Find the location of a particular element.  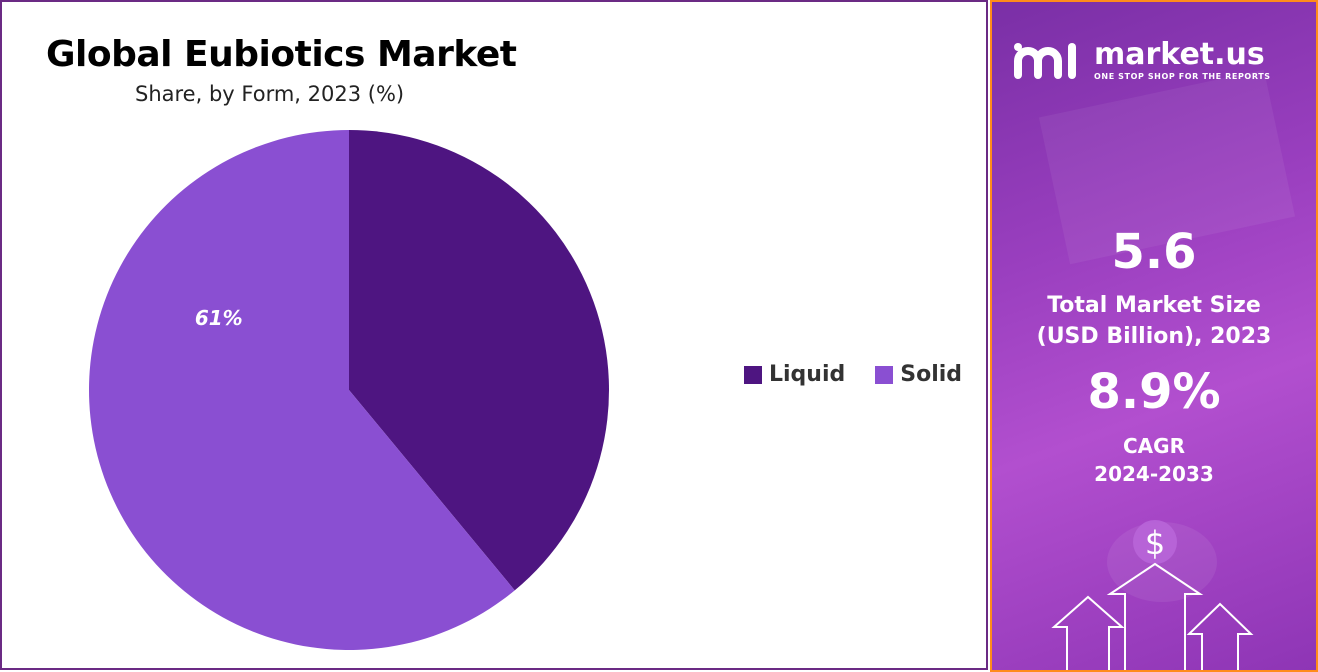

chart-subtitle: Share, by Form, 2023 (%) is located at coordinates (270, 94).